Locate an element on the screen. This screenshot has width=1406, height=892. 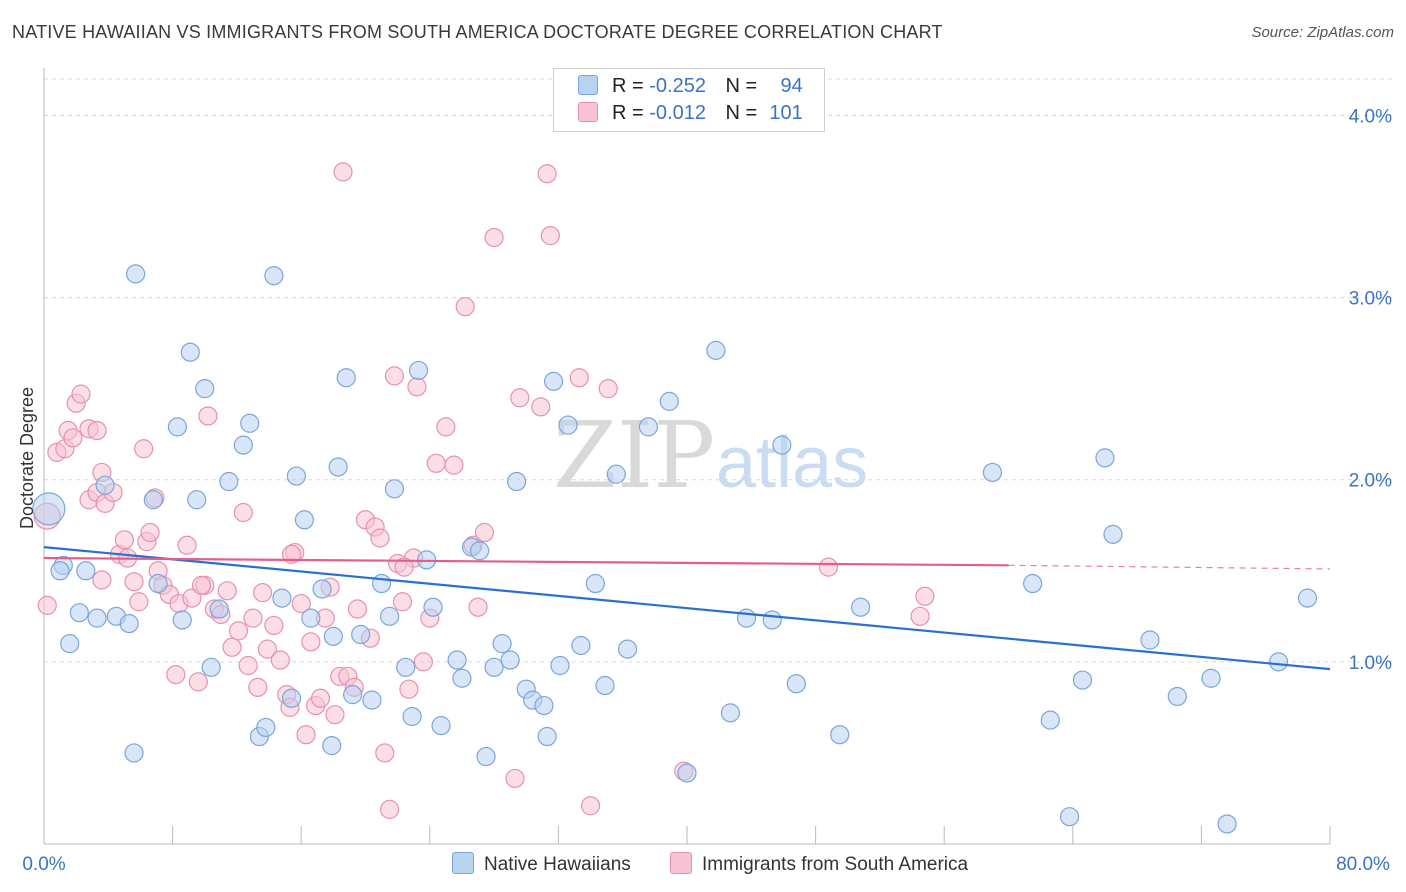
trend-line-immigrants-extension is located at coordinates (1169, 567).